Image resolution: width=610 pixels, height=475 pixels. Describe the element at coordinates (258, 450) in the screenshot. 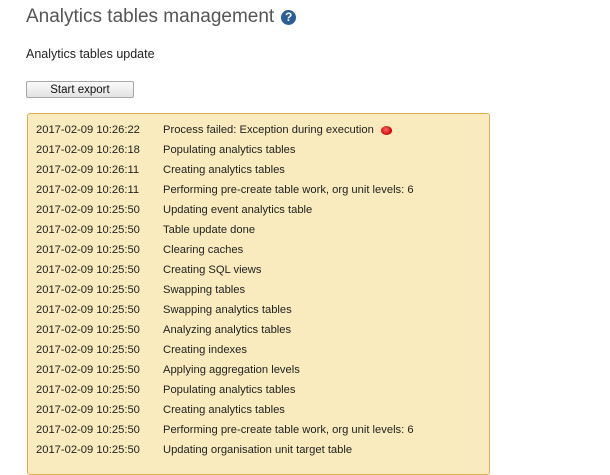

I see `log-message: Updating organisation unit target table` at that location.